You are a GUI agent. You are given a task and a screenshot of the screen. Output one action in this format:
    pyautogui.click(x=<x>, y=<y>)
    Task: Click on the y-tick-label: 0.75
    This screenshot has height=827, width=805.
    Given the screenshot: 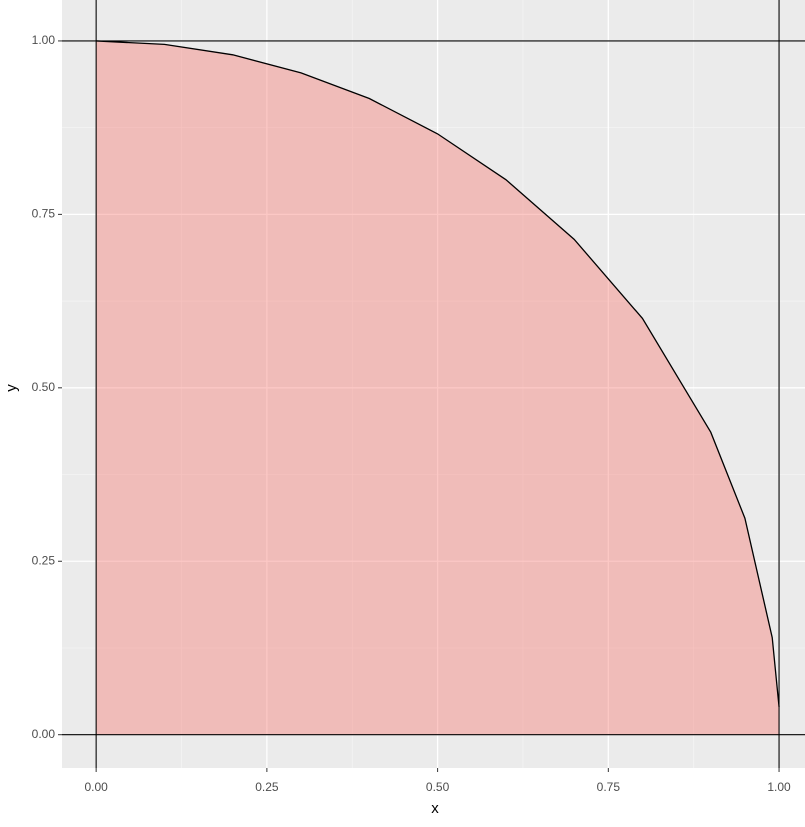 What is the action you would take?
    pyautogui.click(x=44, y=214)
    